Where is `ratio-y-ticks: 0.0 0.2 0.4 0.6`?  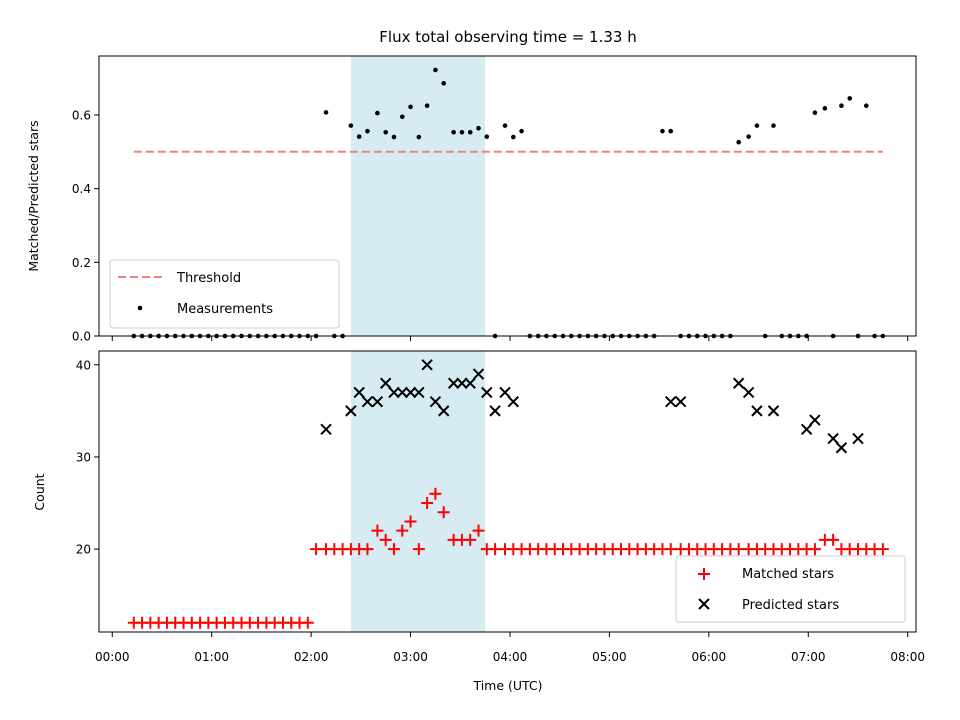
ratio-y-ticks: 0.0 0.2 0.4 0.6 is located at coordinates (85, 226).